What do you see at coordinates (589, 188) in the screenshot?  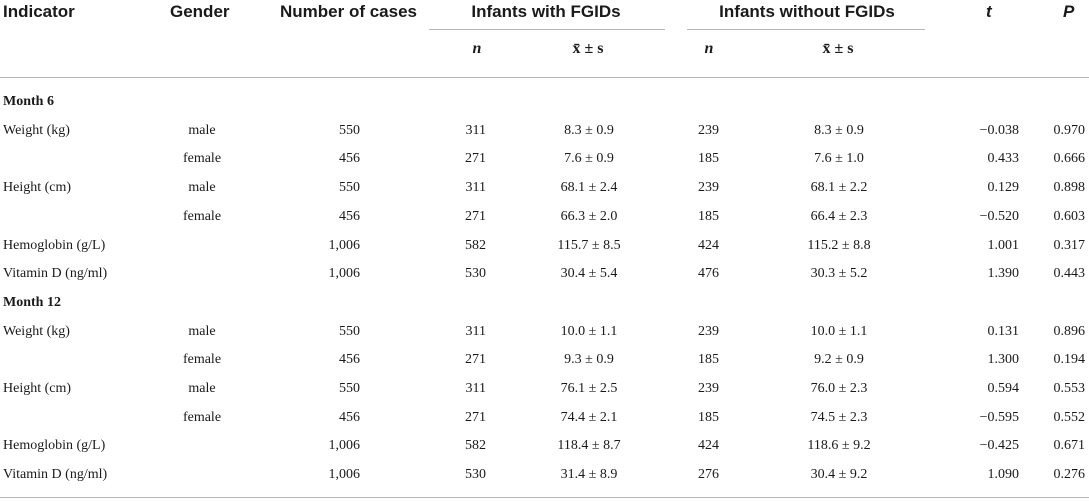 I see `cell-mean-with: 68.1 ± 2.4` at bounding box center [589, 188].